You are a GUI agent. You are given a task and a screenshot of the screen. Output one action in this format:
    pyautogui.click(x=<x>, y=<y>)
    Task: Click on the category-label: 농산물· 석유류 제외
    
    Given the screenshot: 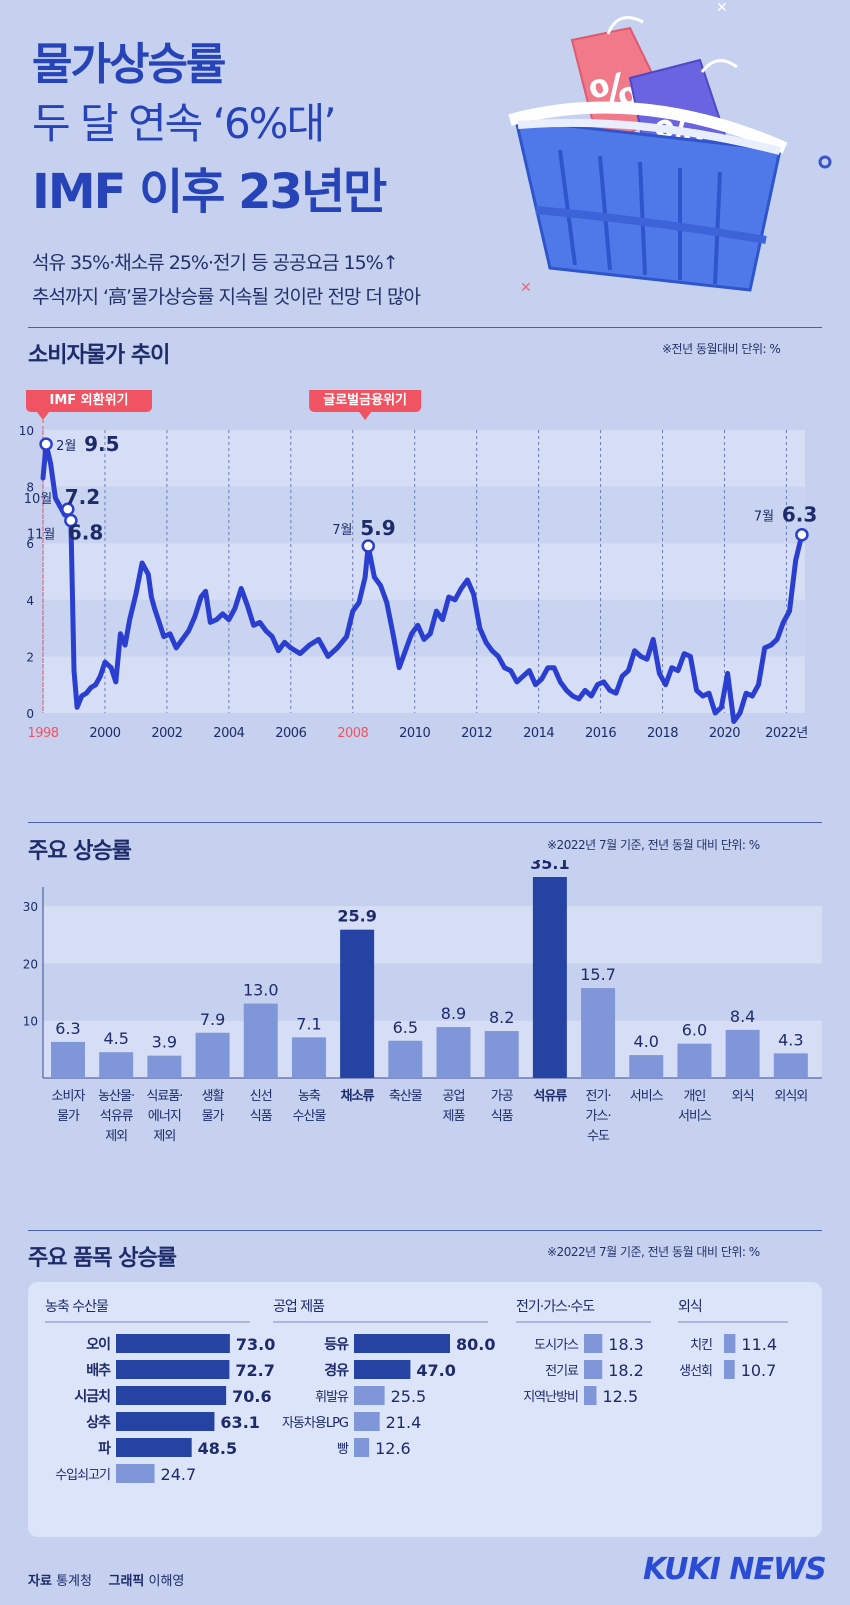 What is the action you would take?
    pyautogui.click(x=116, y=1116)
    